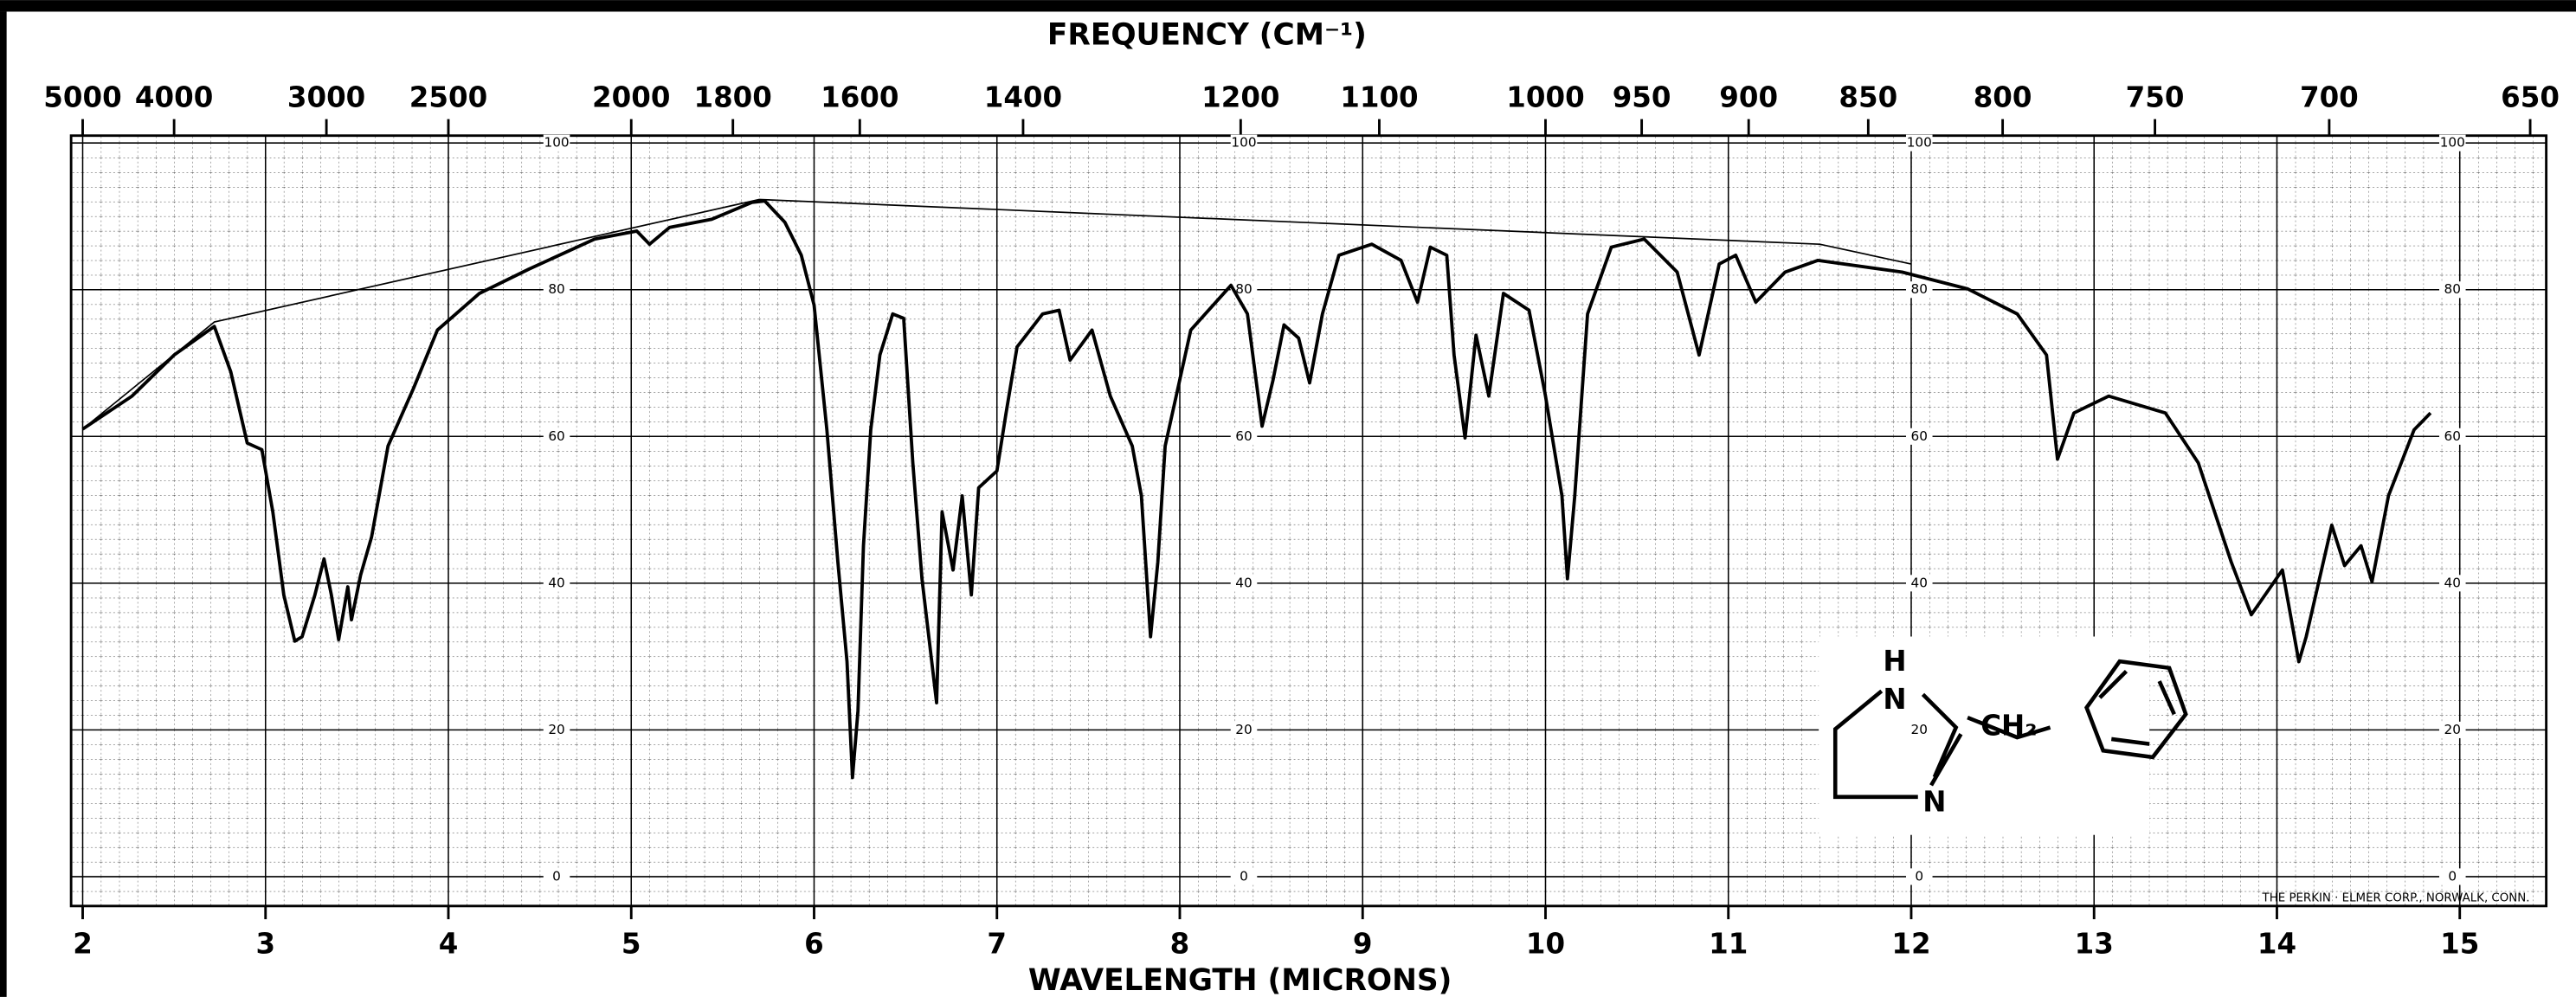  Describe the element at coordinates (631, 944) in the screenshot. I see `x-tick-label: 5` at that location.